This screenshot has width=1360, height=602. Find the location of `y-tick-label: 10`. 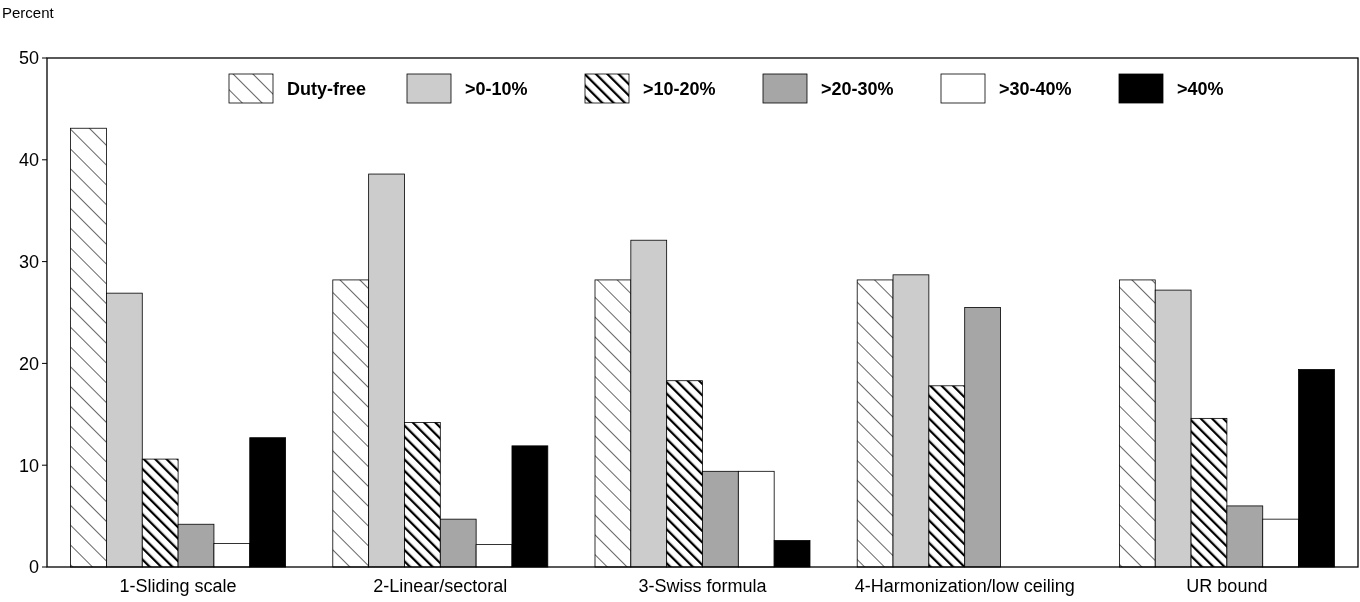

y-tick-label: 10 is located at coordinates (28, 465).